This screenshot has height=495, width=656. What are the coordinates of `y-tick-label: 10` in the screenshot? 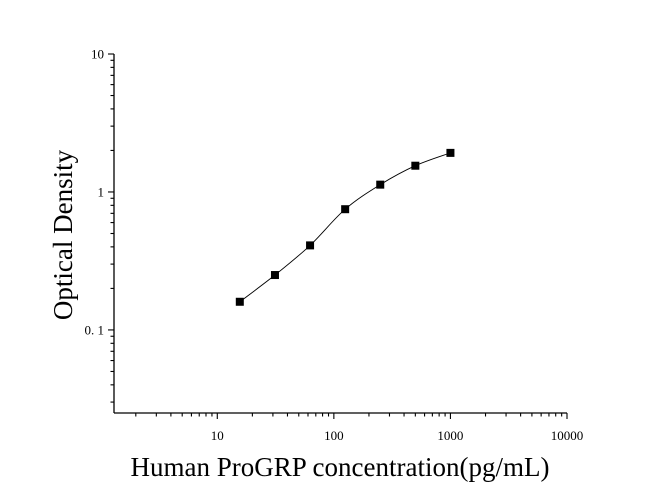 It's located at (97, 54).